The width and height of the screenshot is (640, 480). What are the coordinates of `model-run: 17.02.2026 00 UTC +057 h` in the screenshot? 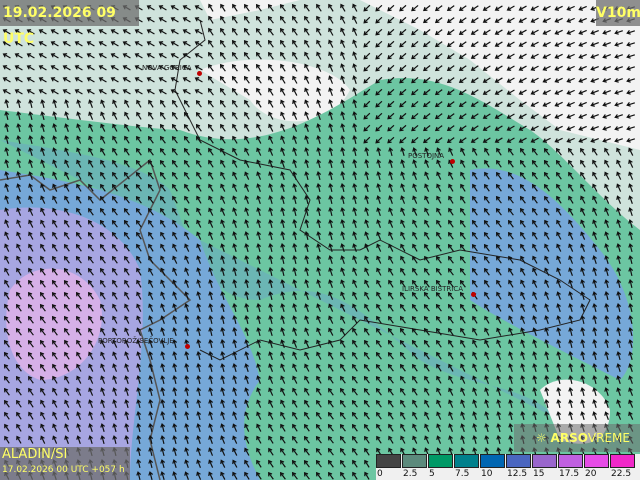 It's located at (63, 470).